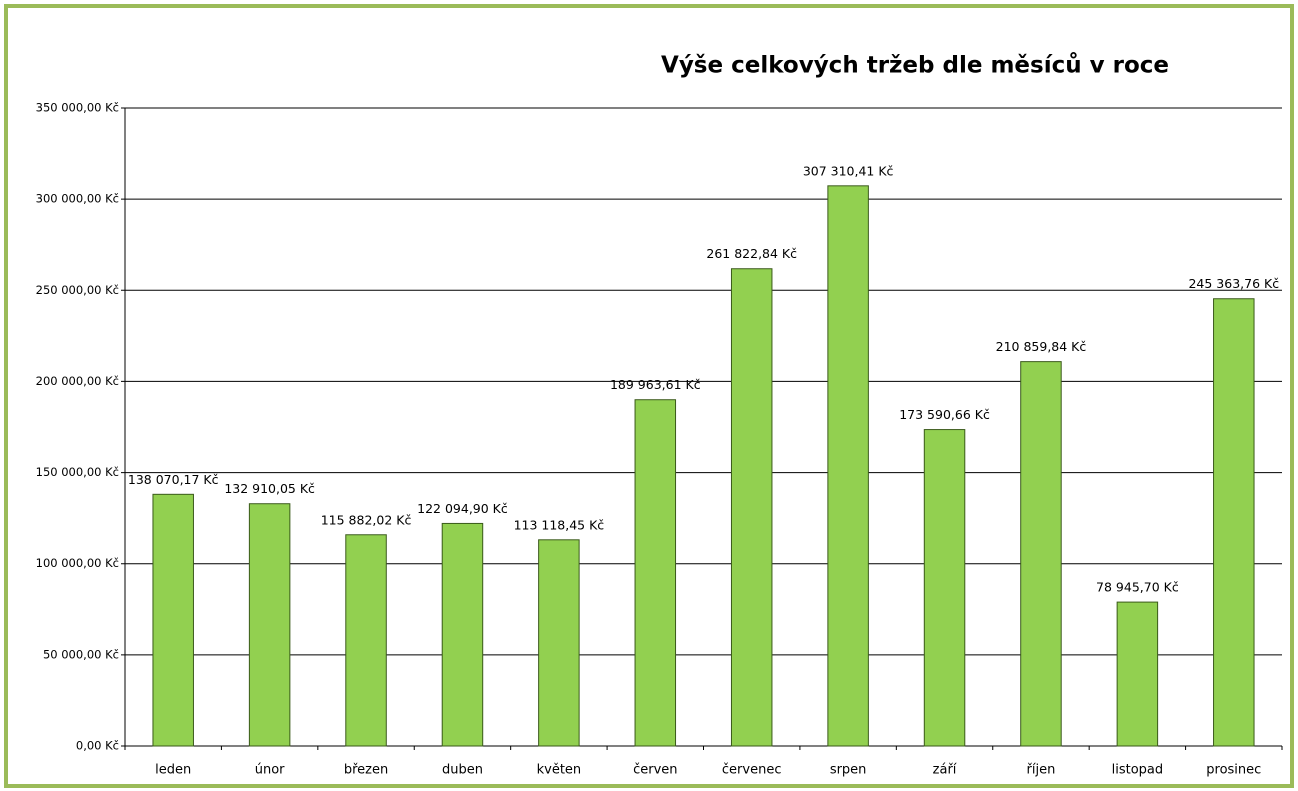 This screenshot has width=1298, height=791. I want to click on x-tick-label: prosinec, so click(1233, 770).